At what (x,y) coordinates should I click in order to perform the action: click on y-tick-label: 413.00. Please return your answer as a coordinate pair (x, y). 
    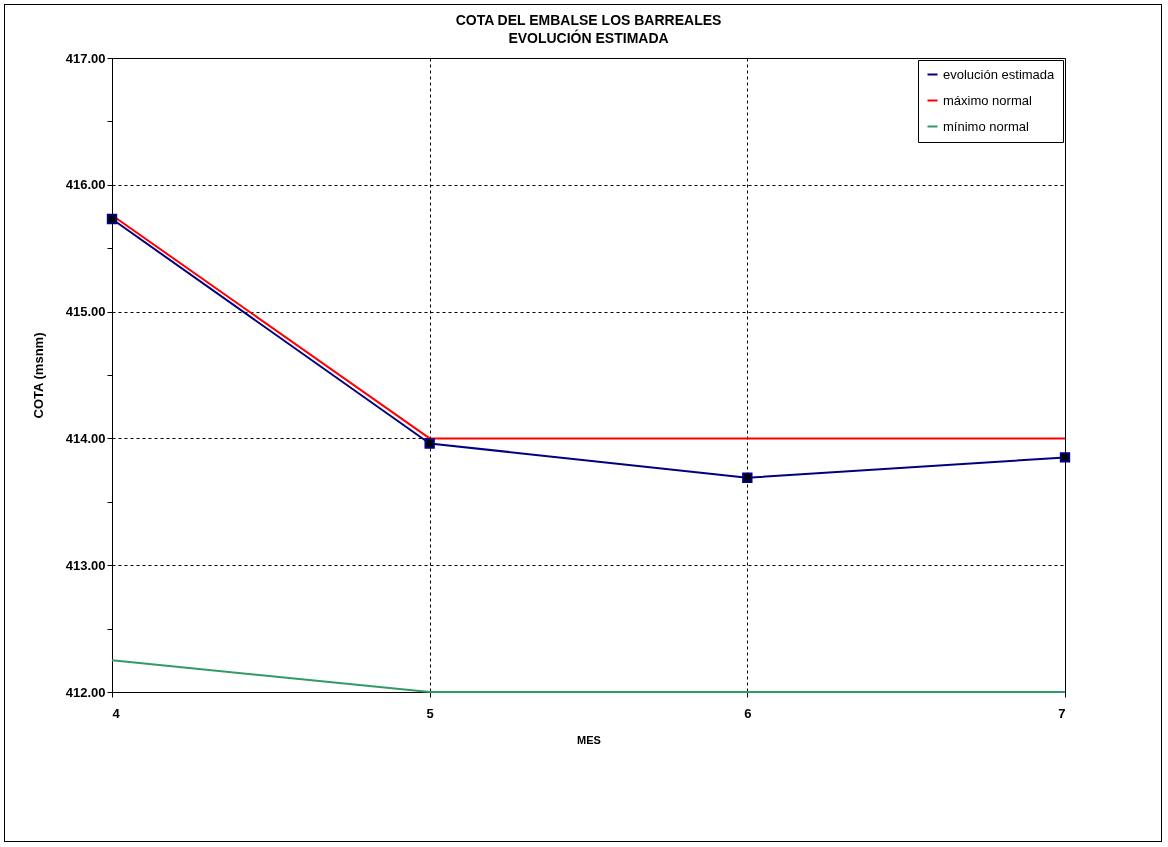
    Looking at the image, I should click on (85, 565).